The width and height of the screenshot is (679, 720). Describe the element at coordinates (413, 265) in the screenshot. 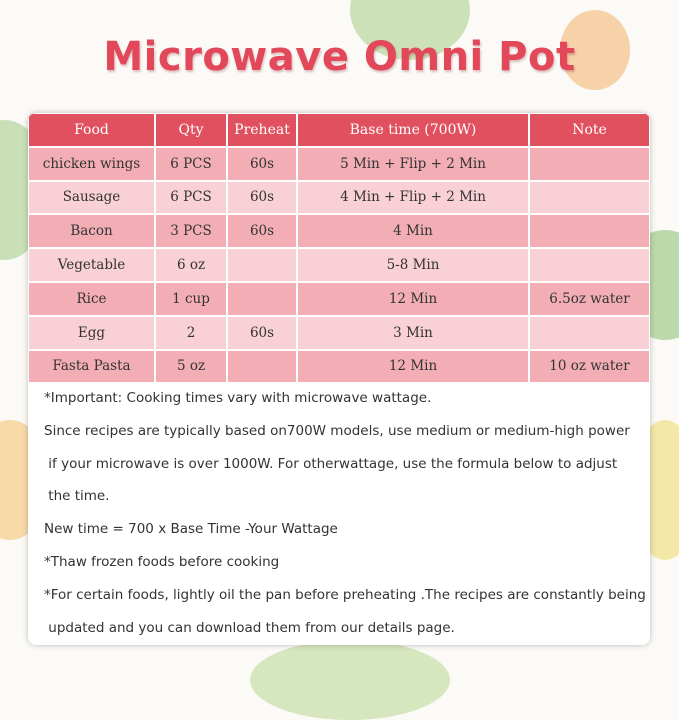

I see `table-cell: 5-8 Min` at that location.